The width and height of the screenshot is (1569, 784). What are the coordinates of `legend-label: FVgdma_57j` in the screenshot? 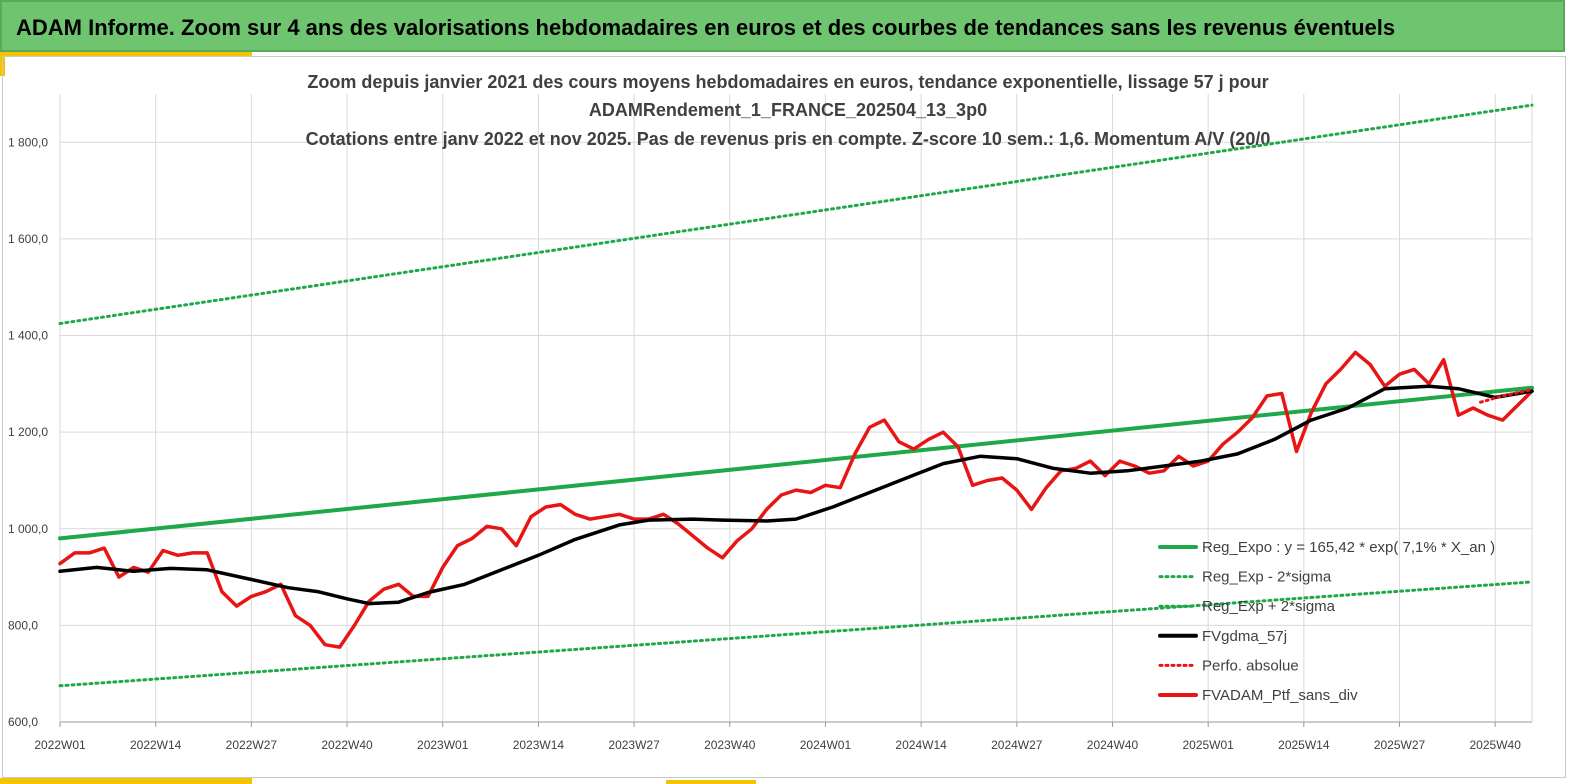 It's located at (1244, 636).